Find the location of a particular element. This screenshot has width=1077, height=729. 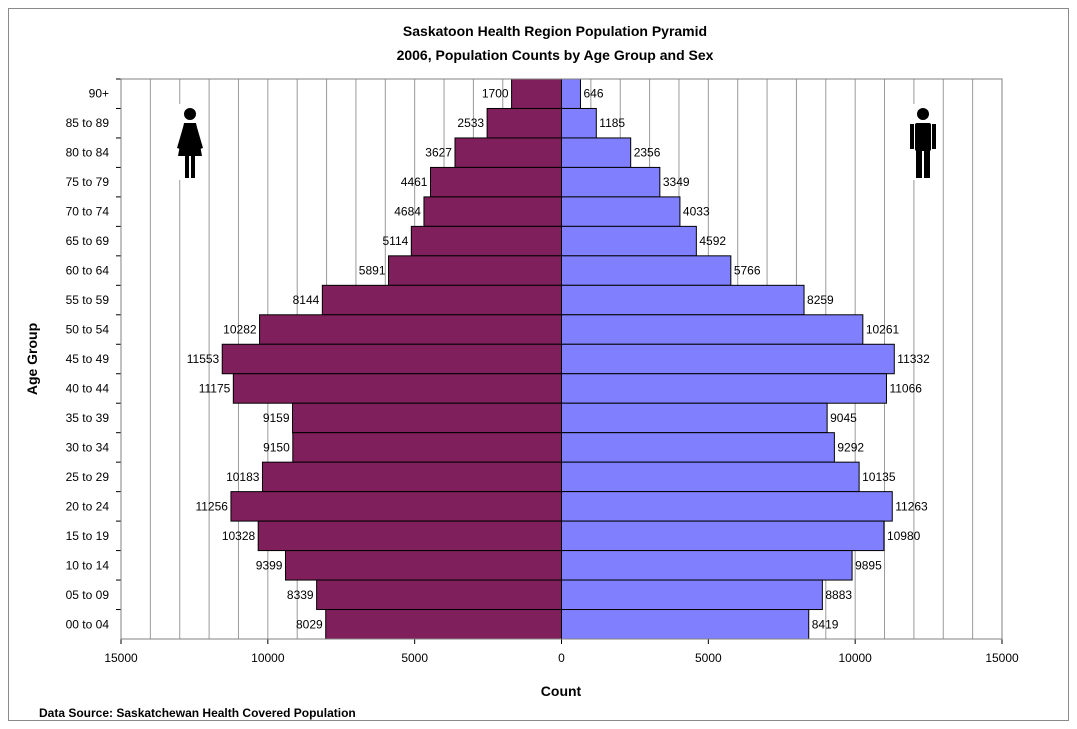

category-label: 60 to 64 is located at coordinates (88, 271).